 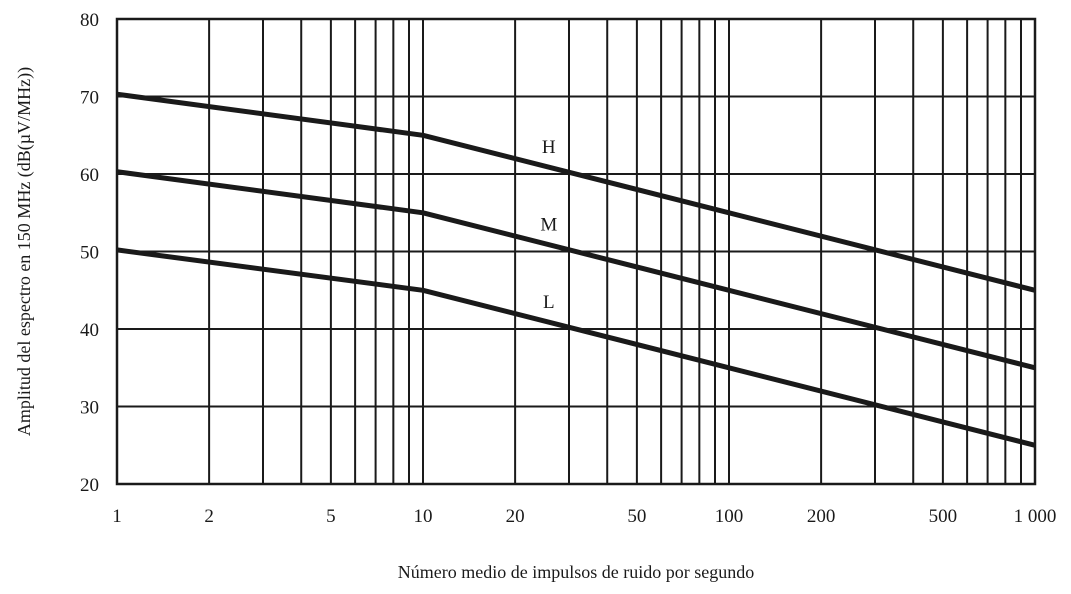 What do you see at coordinates (89, 408) in the screenshot?
I see `y-tick-label: 30` at bounding box center [89, 408].